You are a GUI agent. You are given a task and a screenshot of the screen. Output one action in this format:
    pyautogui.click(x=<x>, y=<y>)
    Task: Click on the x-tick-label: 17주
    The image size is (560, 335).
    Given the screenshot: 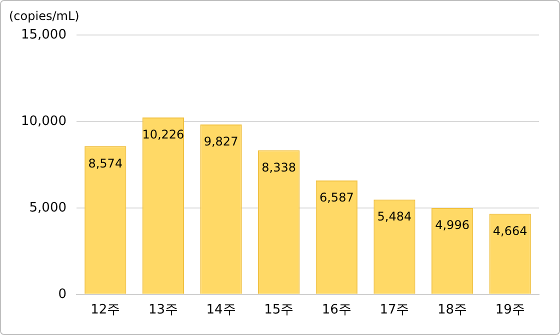 What is the action you would take?
    pyautogui.click(x=395, y=310)
    